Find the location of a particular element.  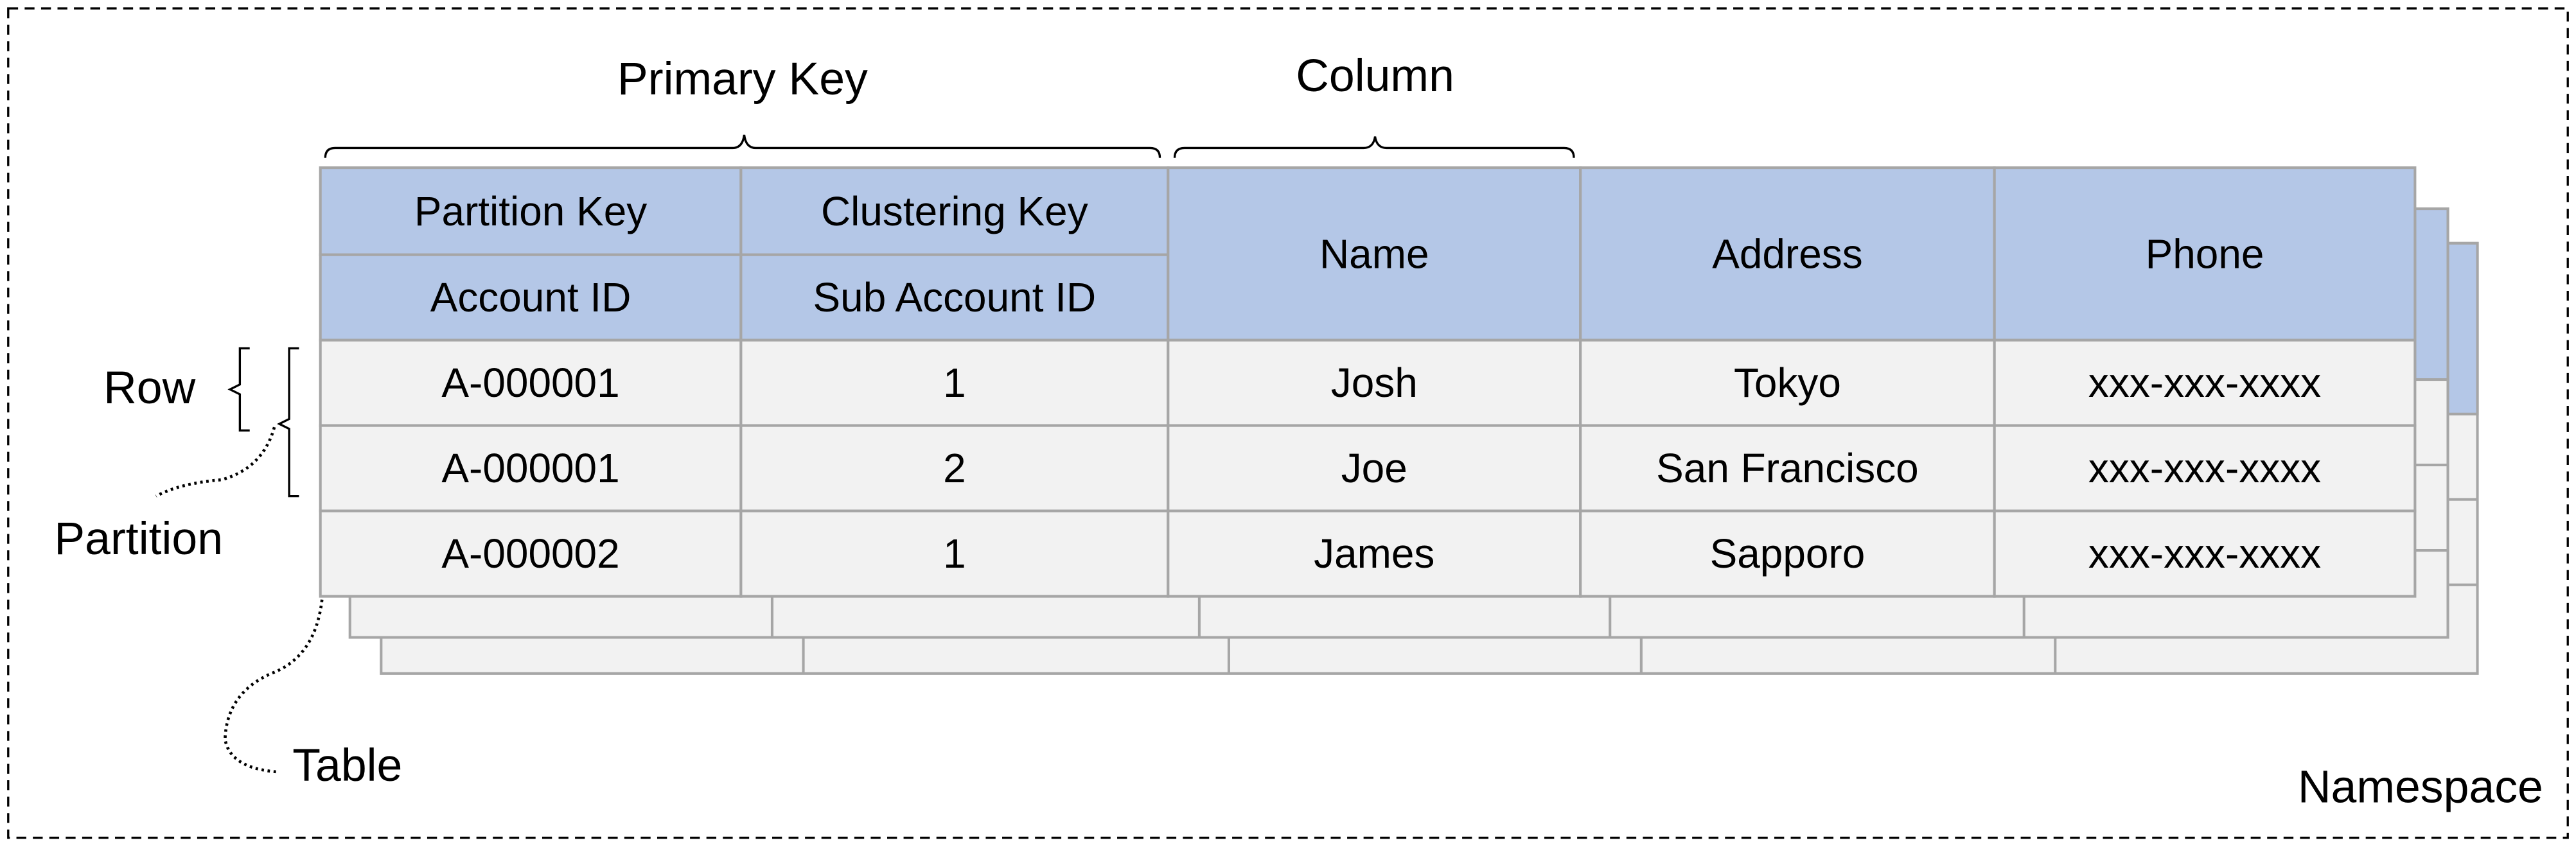

column-header: Name is located at coordinates (1374, 254).